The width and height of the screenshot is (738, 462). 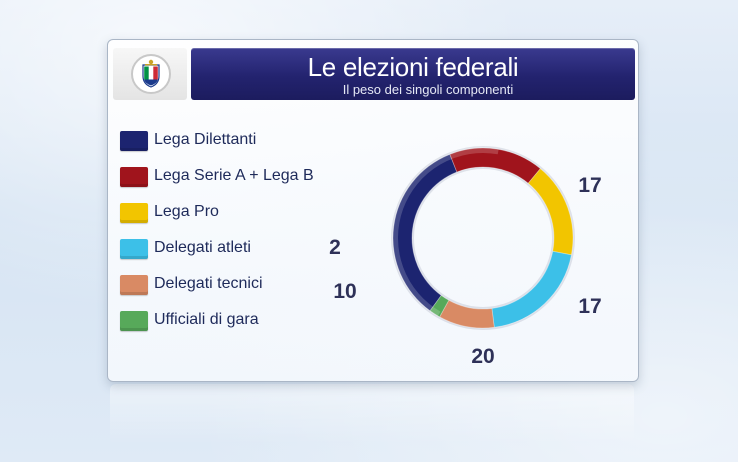 What do you see at coordinates (482, 356) in the screenshot?
I see `value-label-3: 20` at bounding box center [482, 356].